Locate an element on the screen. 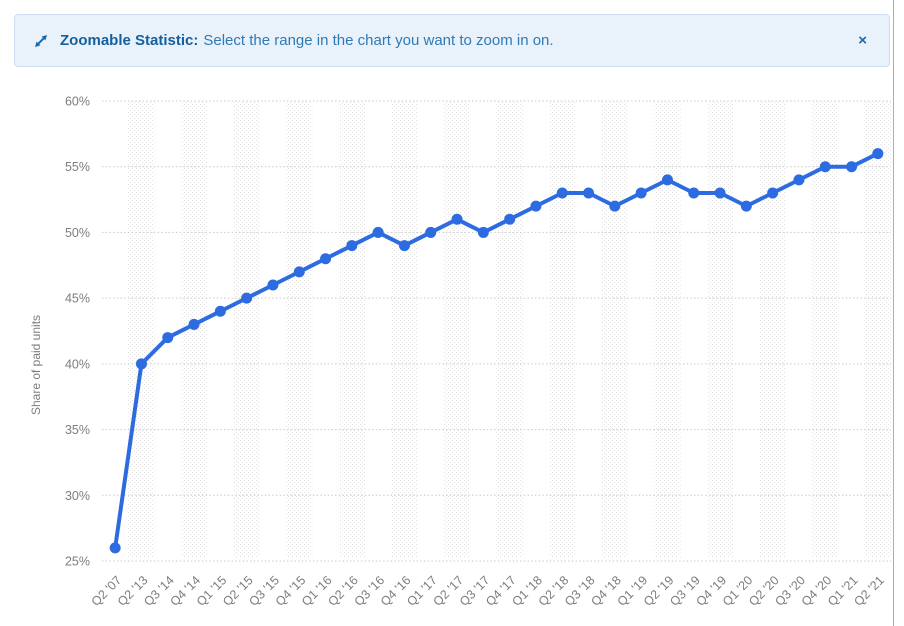 The width and height of the screenshot is (904, 626). expand-arrows-icon is located at coordinates (41, 41).